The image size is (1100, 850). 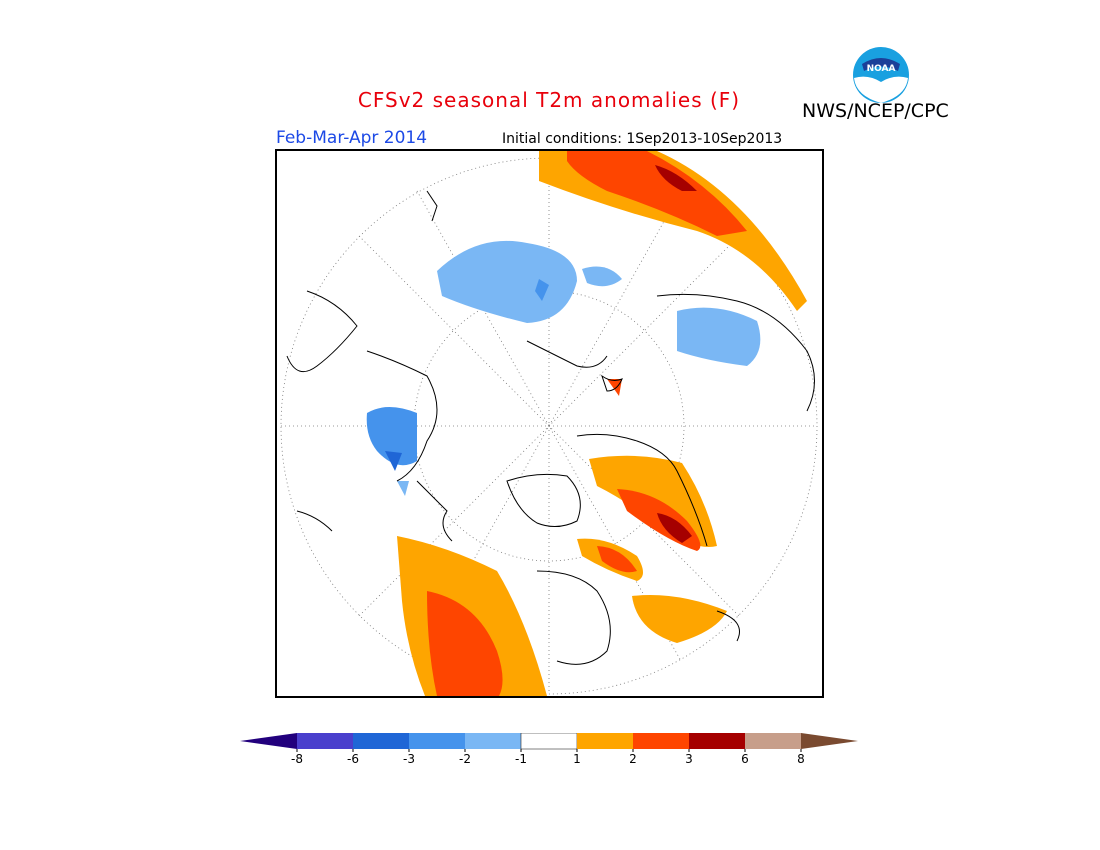 I want to click on map-title: CFSv2 seasonal T2m anomalies (F), so click(x=550, y=100).